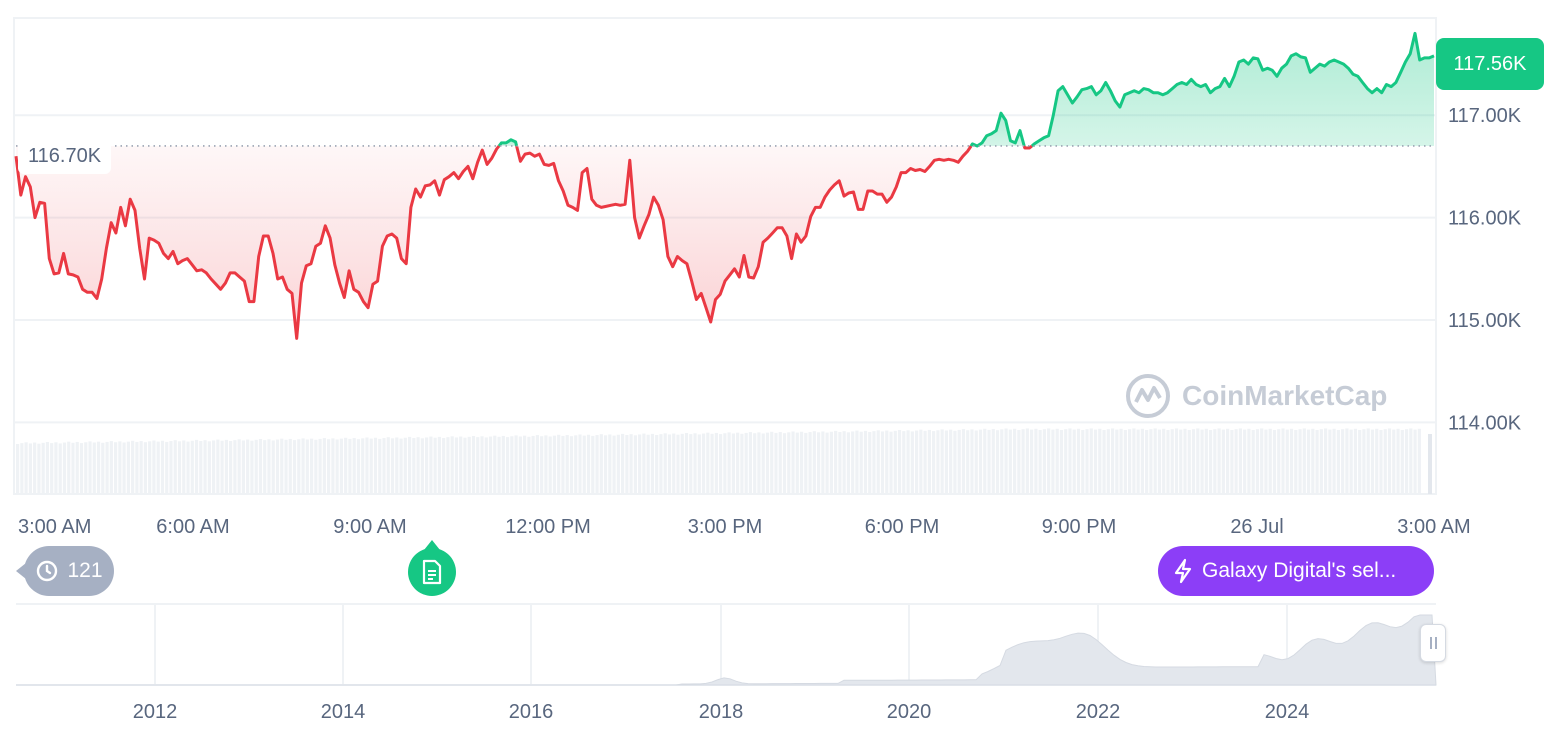  I want to click on history-button: 121, so click(65, 571).